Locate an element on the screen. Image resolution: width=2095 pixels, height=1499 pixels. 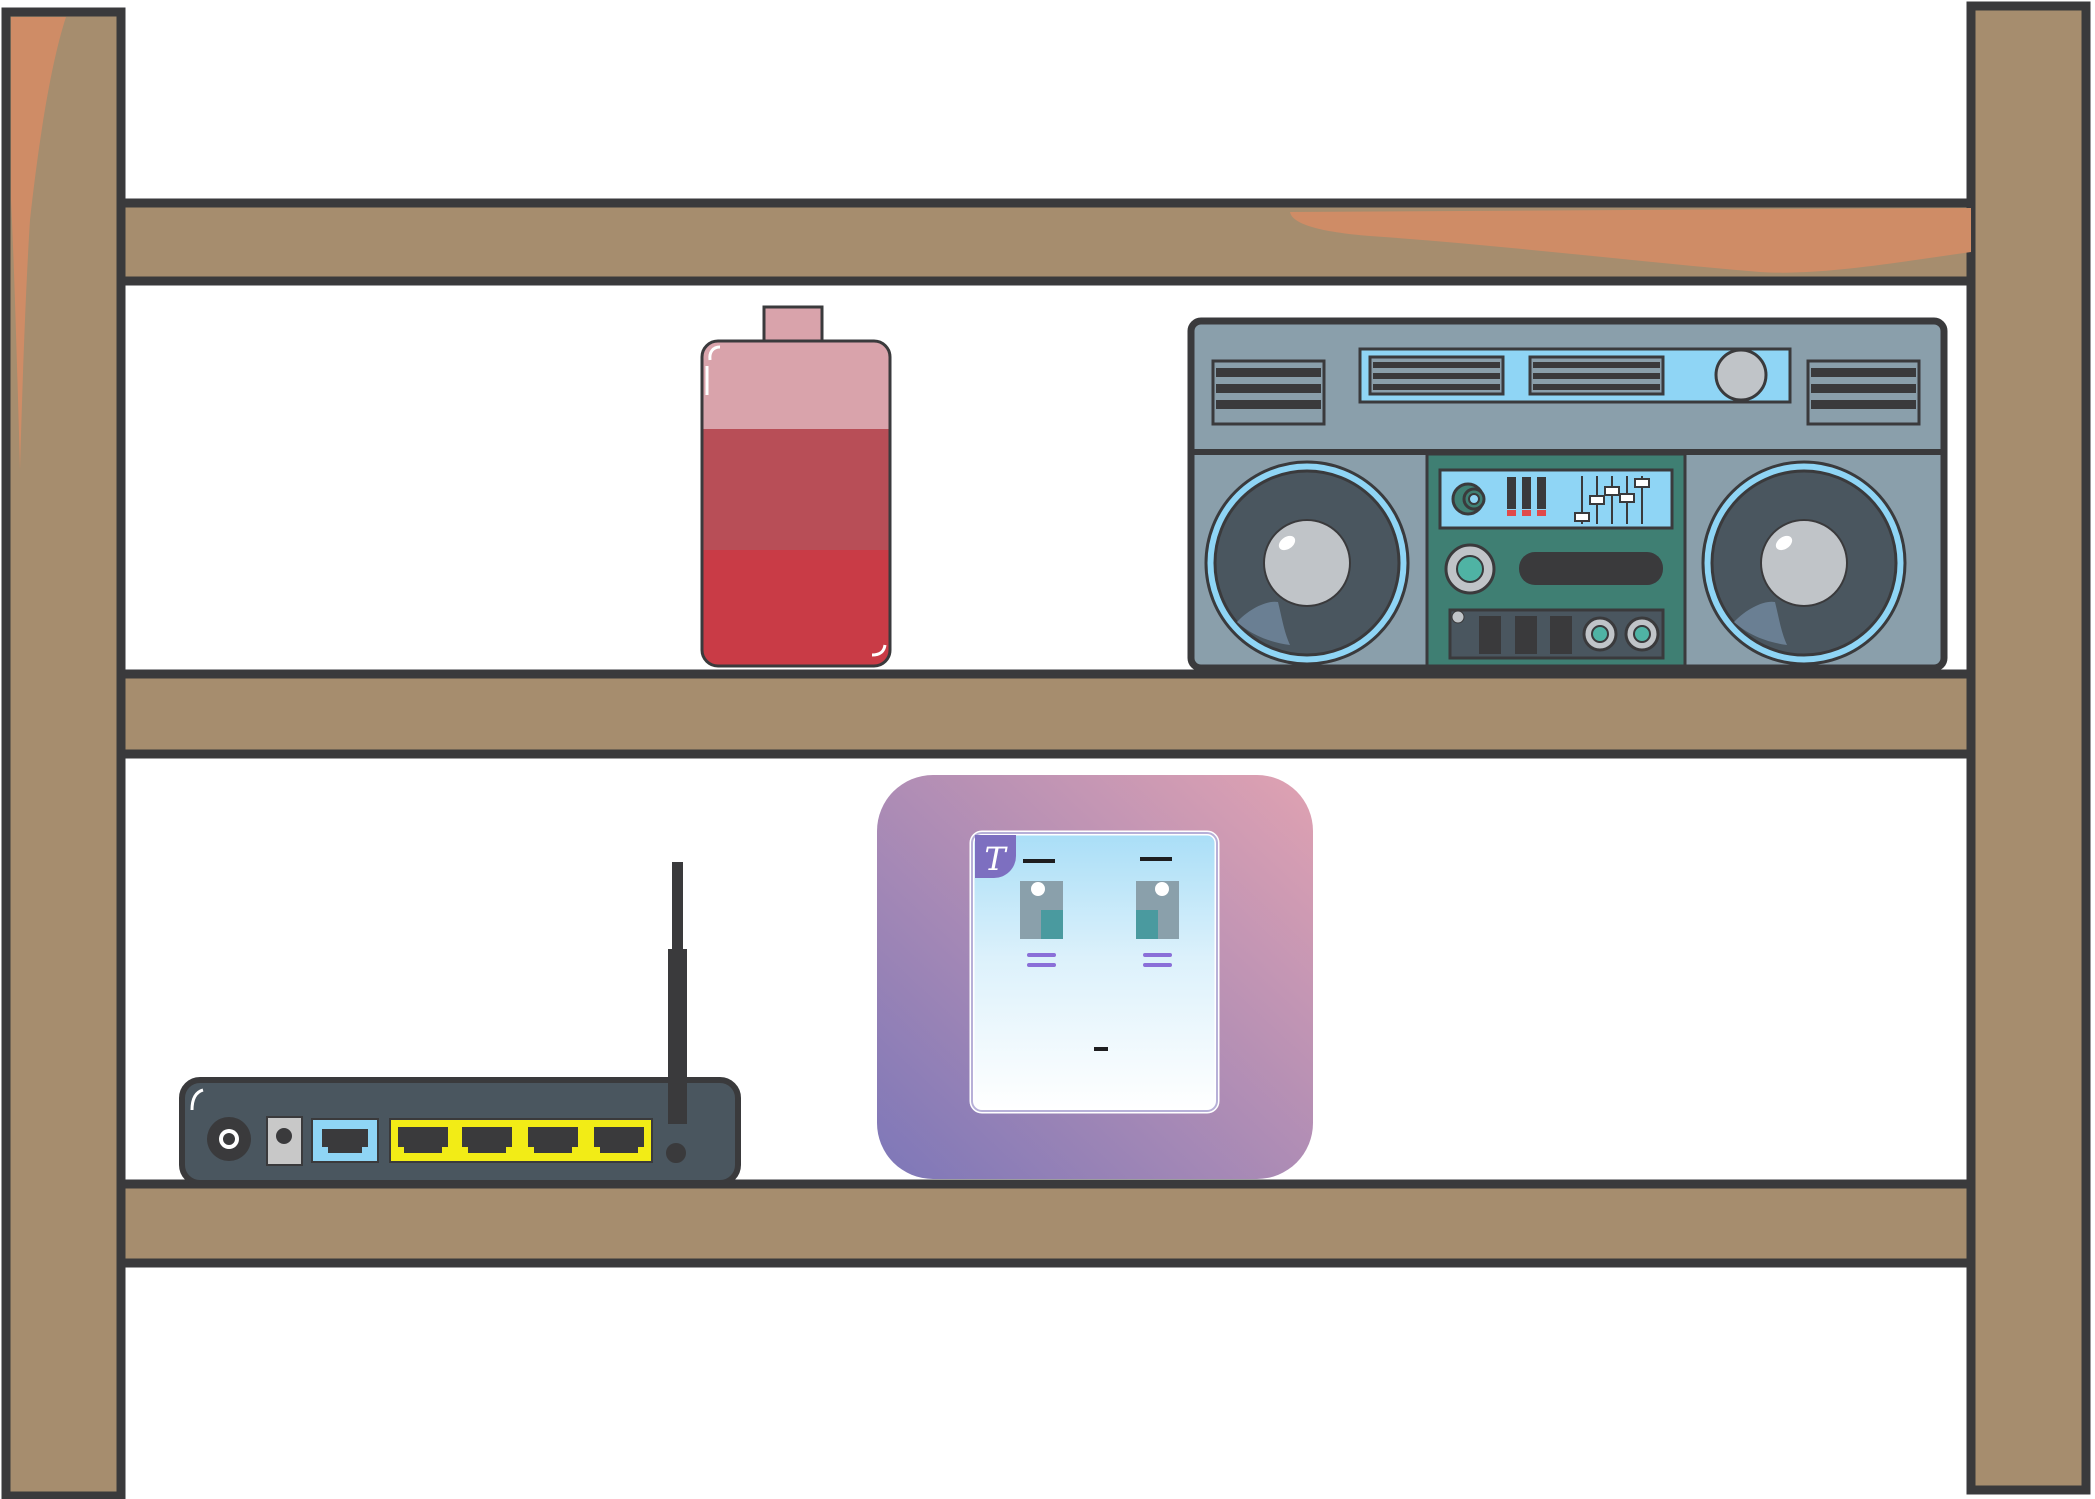
boombox-right-vent is located at coordinates (1863, 392).